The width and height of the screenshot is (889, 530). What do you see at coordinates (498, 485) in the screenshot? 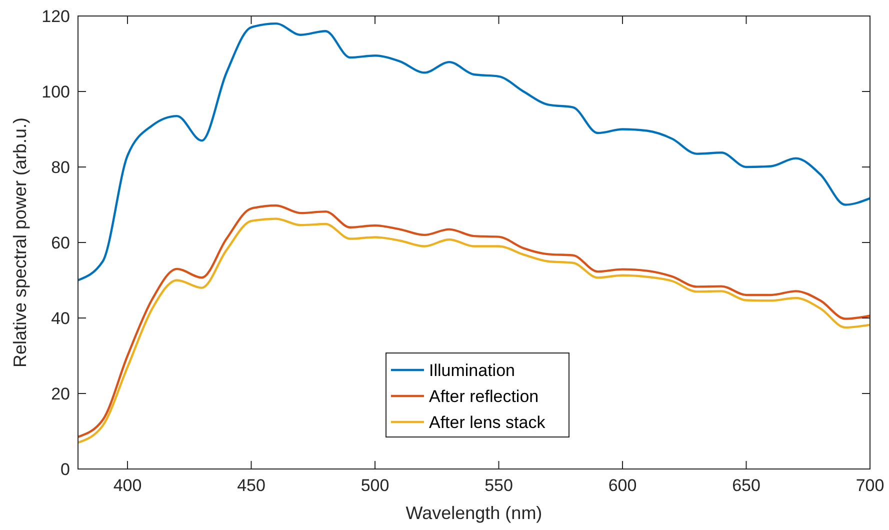
I see `x-tick-label: 550` at bounding box center [498, 485].